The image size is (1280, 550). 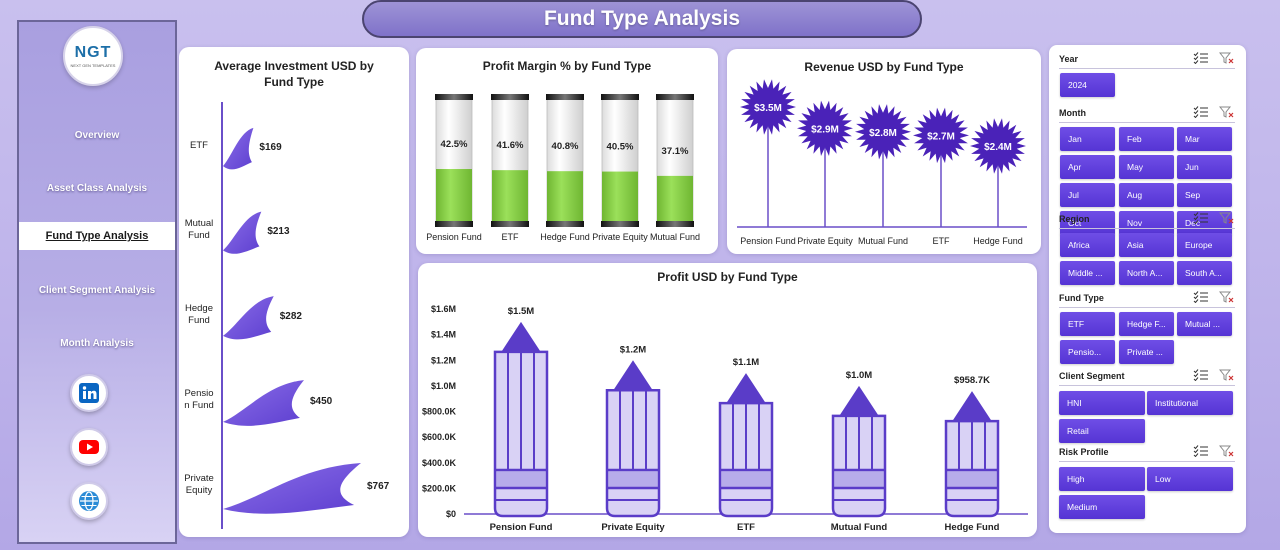 I want to click on profit-ytick-6: $1.2M, so click(x=443, y=360).